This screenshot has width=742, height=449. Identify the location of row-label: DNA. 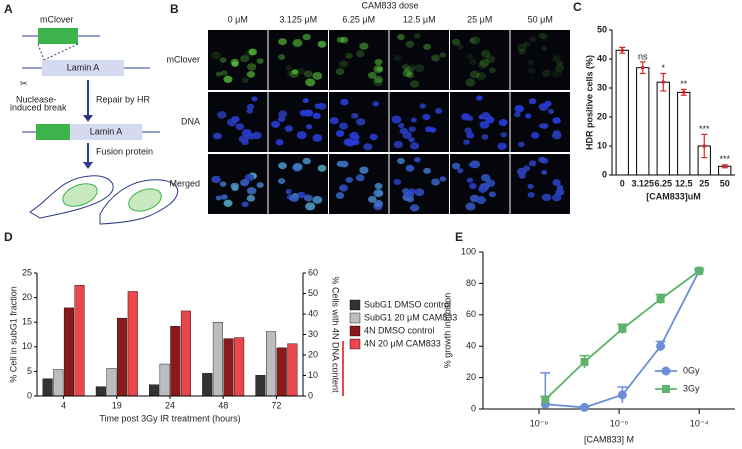
(190, 121).